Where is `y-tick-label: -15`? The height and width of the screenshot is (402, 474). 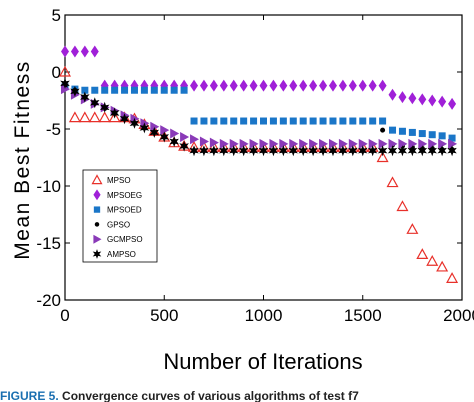 y-tick-label: -15 is located at coordinates (48, 243).